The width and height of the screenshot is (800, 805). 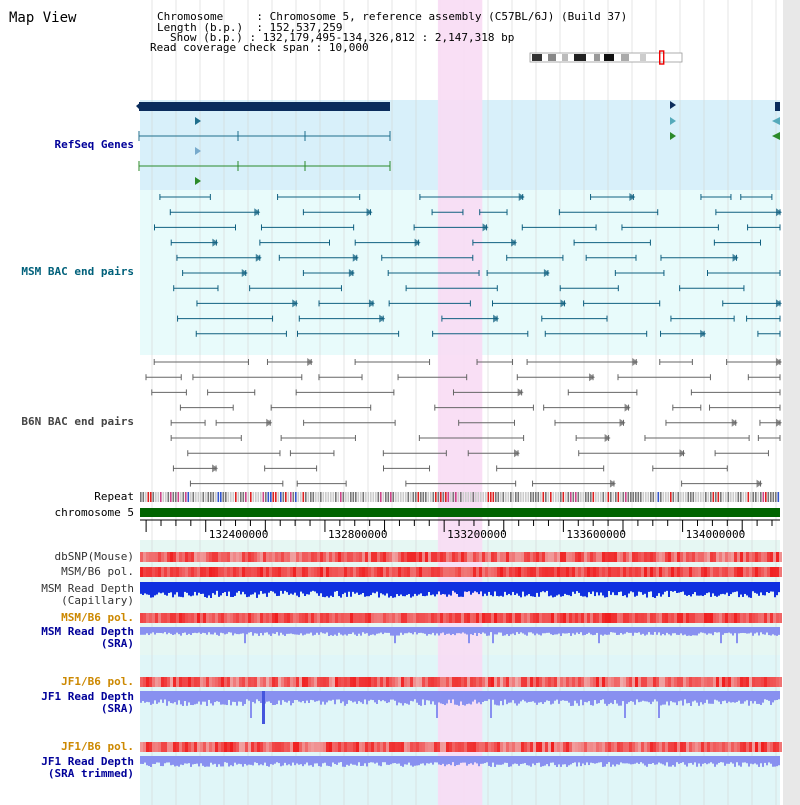 What do you see at coordinates (94, 556) in the screenshot?
I see `track-label-dbsnp: dbSNP(Mouse)` at bounding box center [94, 556].